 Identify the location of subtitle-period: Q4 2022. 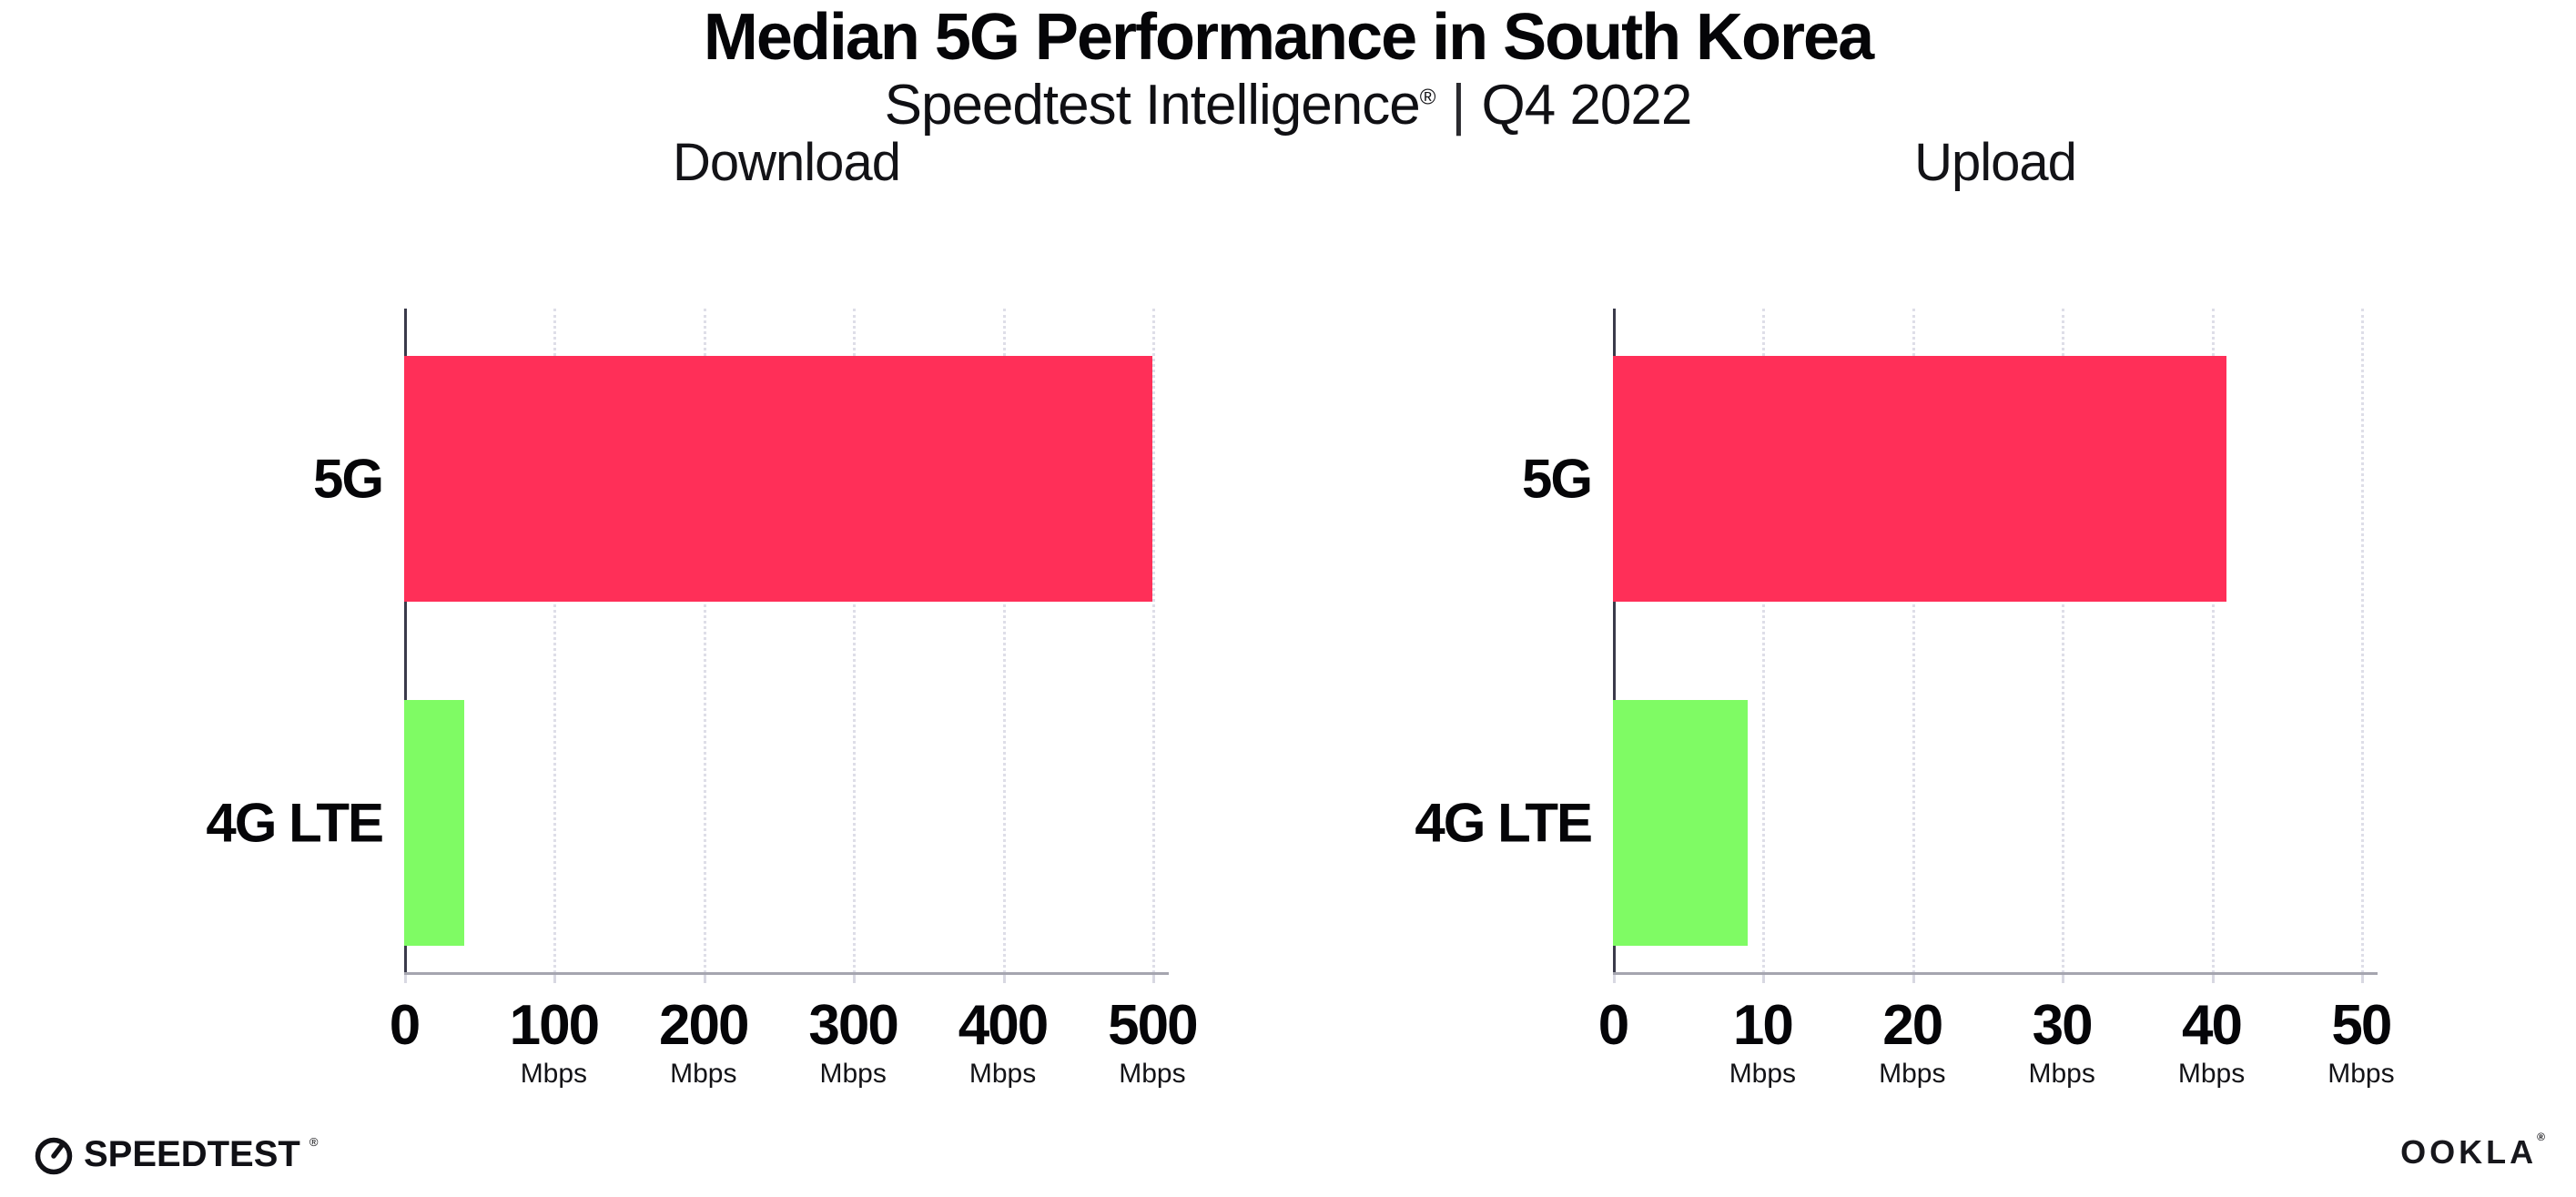
(1587, 105).